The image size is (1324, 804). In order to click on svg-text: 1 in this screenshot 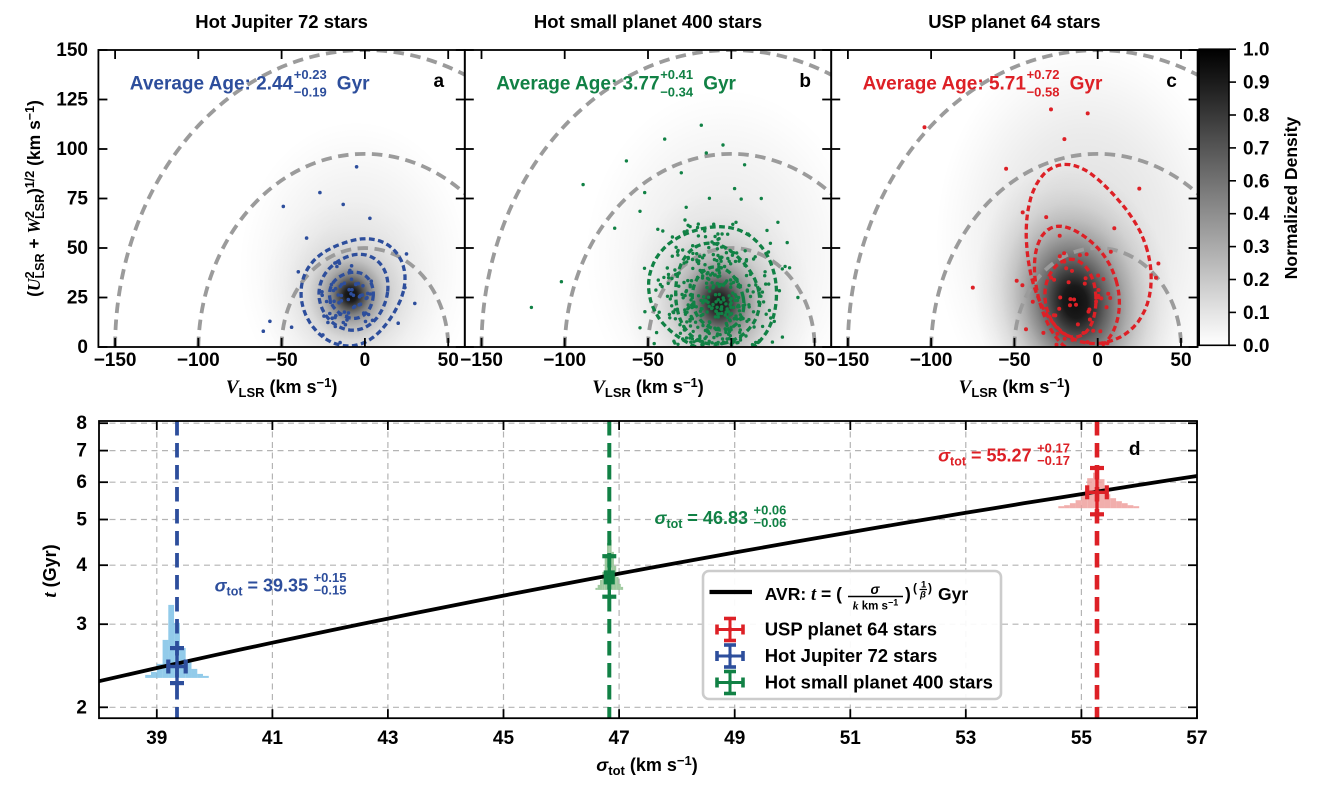, I will do `click(924, 585)`.